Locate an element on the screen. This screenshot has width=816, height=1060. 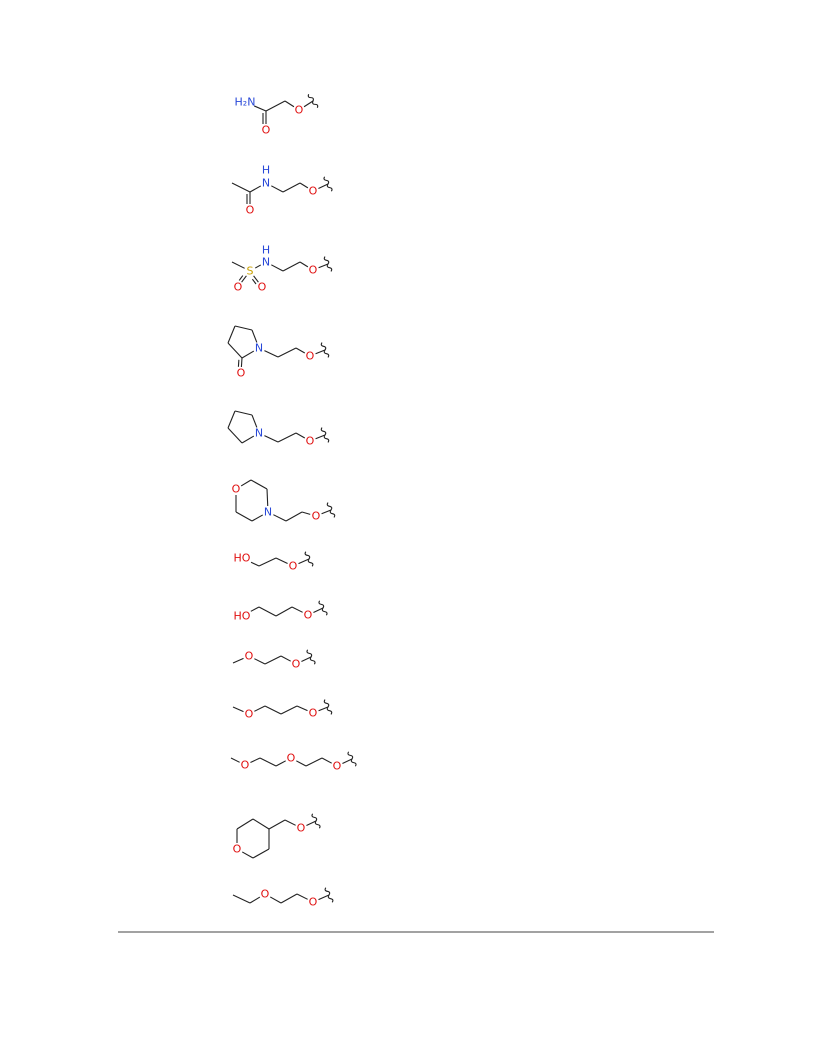
structure: HN O O is located at coordinates (282, 190).